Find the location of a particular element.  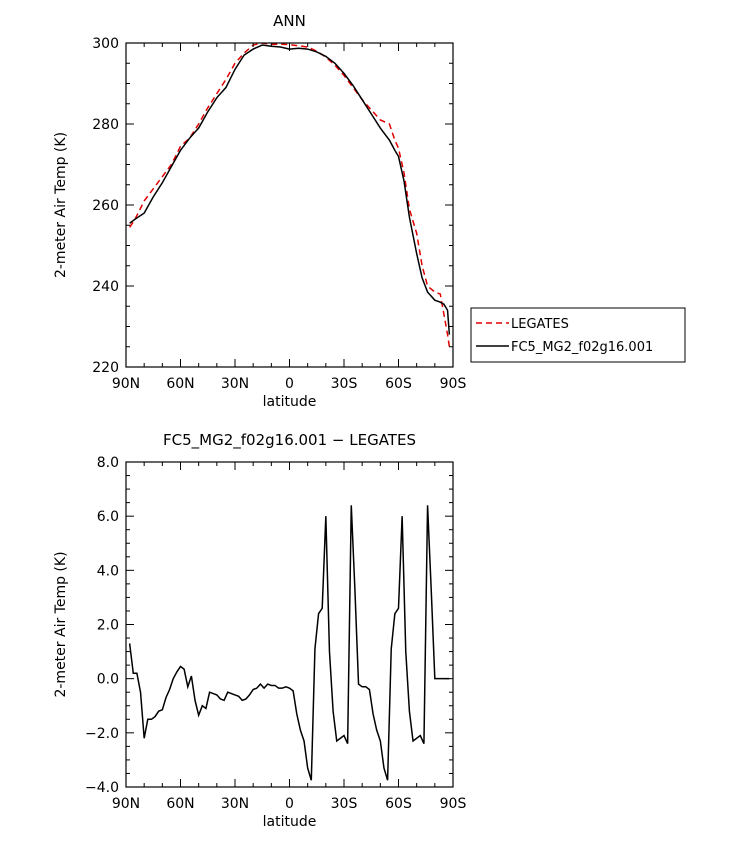

bottom-ytick-label: 0.0 is located at coordinates (108, 680).